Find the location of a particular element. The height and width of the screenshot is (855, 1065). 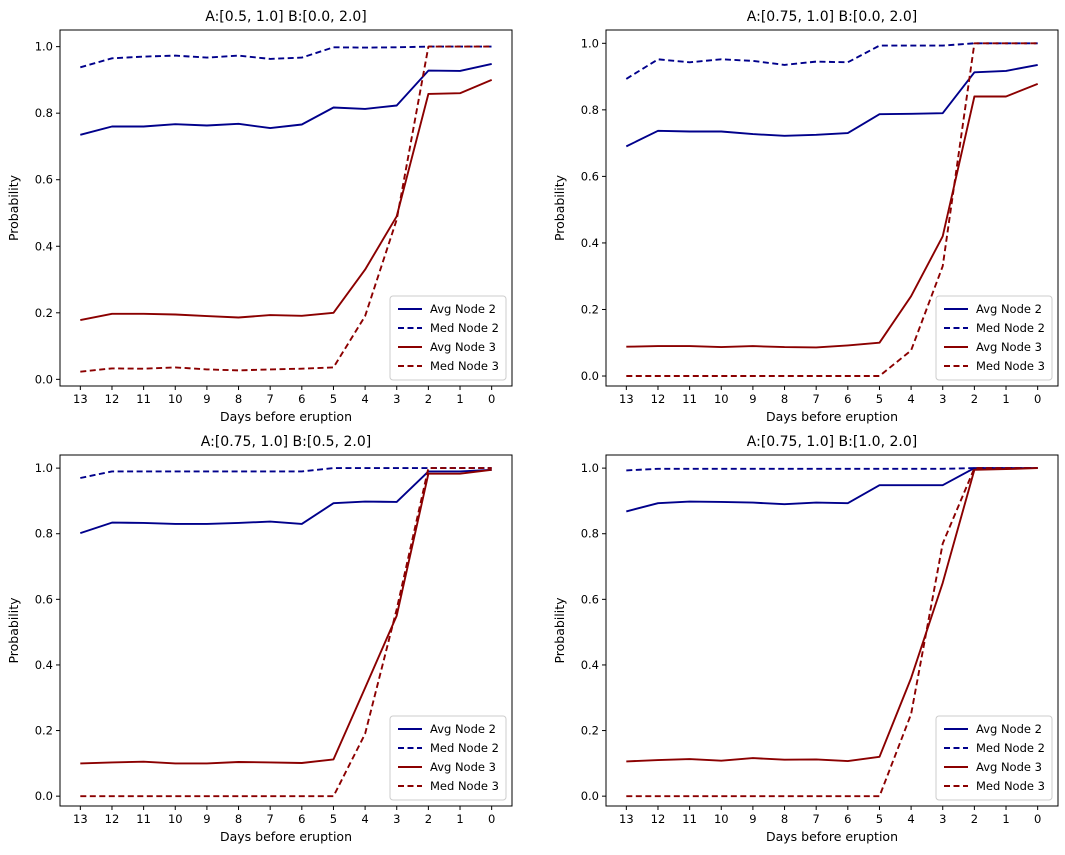

legend: Avg Node 2 Med Node 2 Avg Node 3 Med Node 3 is located at coordinates (448, 758).